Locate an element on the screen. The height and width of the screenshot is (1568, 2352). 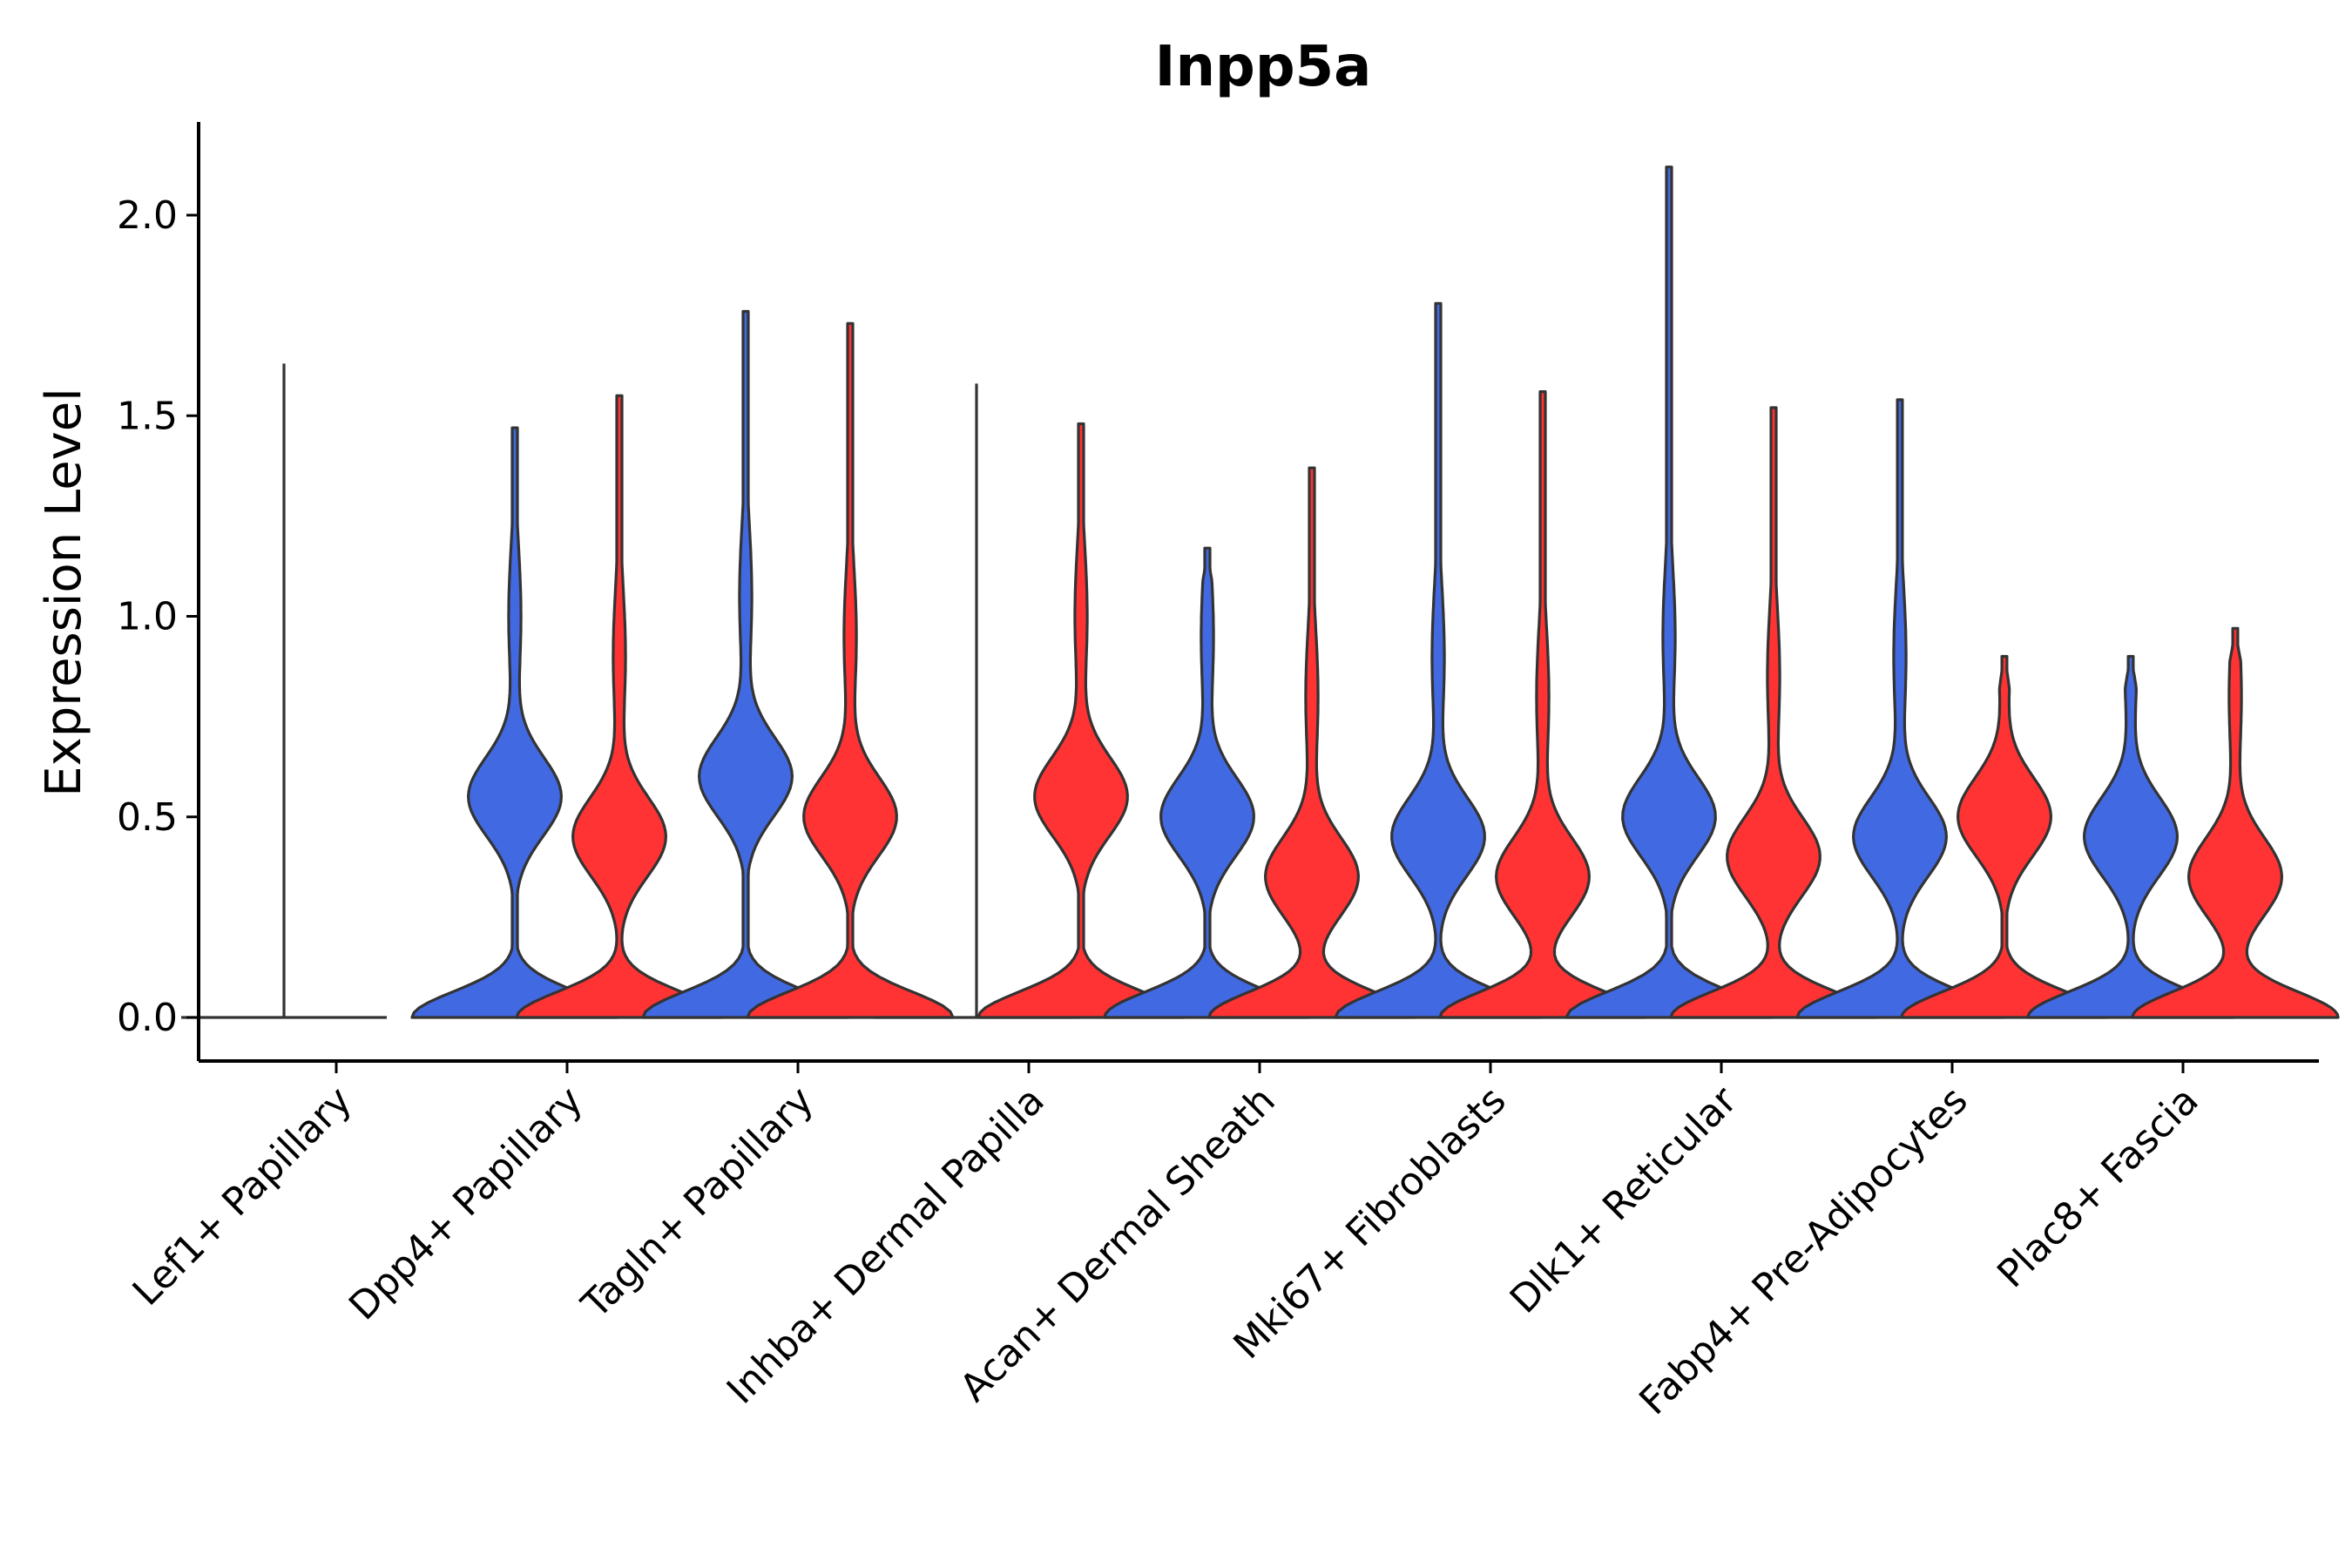
y-tick-label-3: 1.5 is located at coordinates (147, 416).